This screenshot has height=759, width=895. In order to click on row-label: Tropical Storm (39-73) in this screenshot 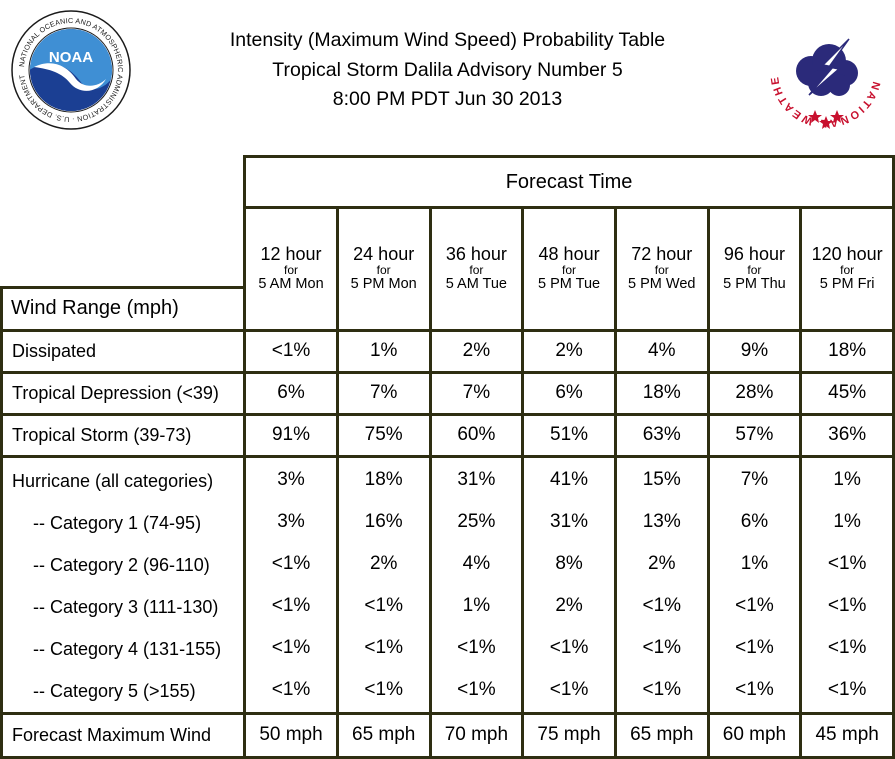, I will do `click(123, 435)`.